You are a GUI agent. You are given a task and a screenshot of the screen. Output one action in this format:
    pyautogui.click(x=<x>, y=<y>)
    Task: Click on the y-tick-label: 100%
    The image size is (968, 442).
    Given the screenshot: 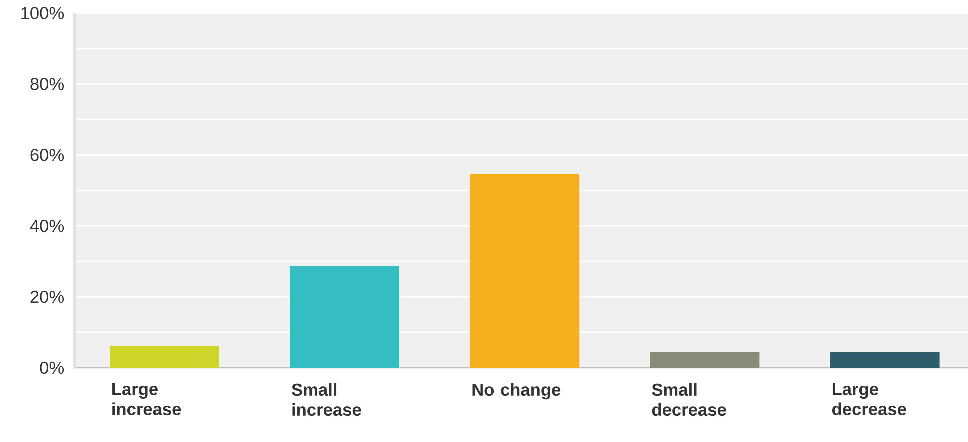 What is the action you would take?
    pyautogui.click(x=43, y=13)
    